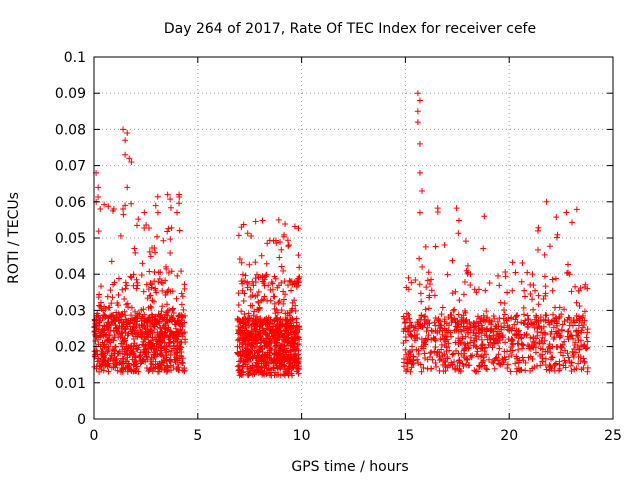 This screenshot has width=640, height=485. I want to click on x-axis-title: GPS time / hours, so click(349, 467).